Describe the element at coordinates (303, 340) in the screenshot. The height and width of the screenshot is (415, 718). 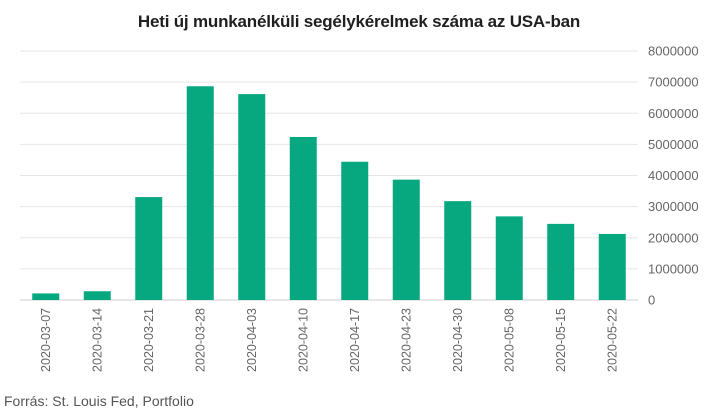
I see `x-tick-label: 2020-04-10` at that location.